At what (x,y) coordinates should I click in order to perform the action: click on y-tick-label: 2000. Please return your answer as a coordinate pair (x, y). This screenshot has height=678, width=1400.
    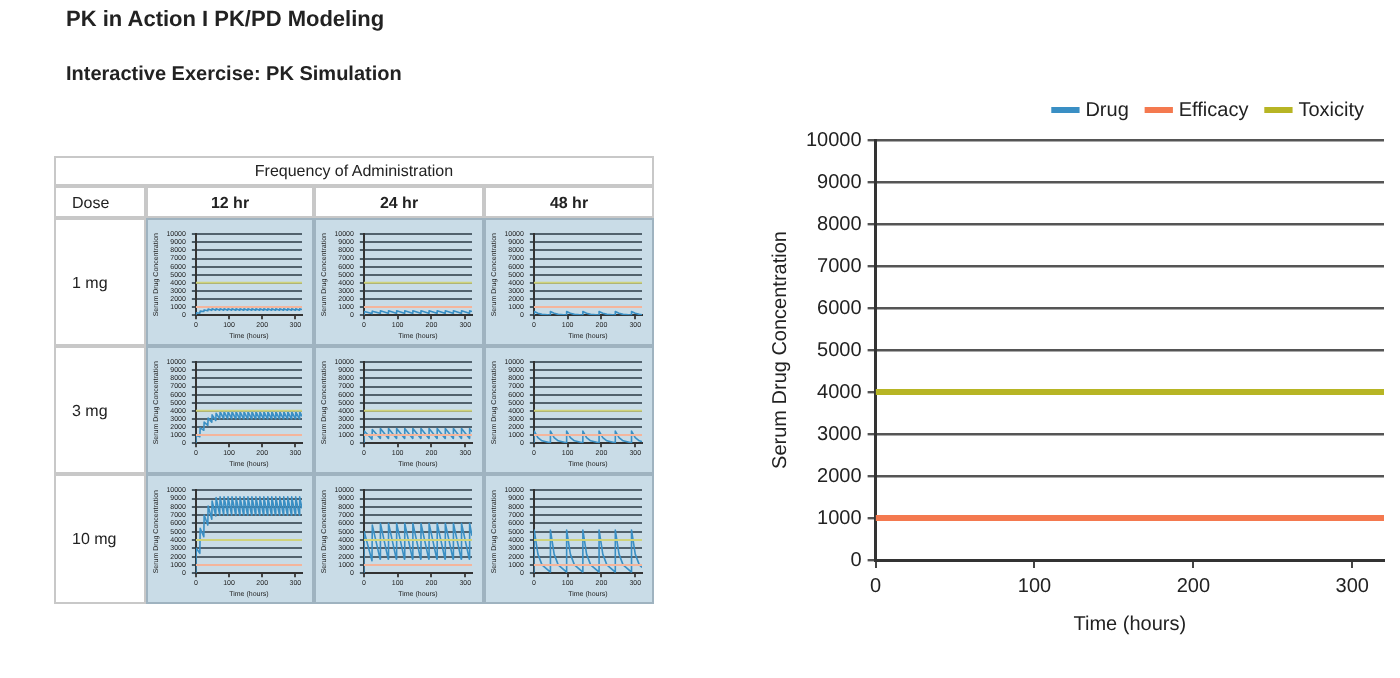
    Looking at the image, I should click on (840, 476).